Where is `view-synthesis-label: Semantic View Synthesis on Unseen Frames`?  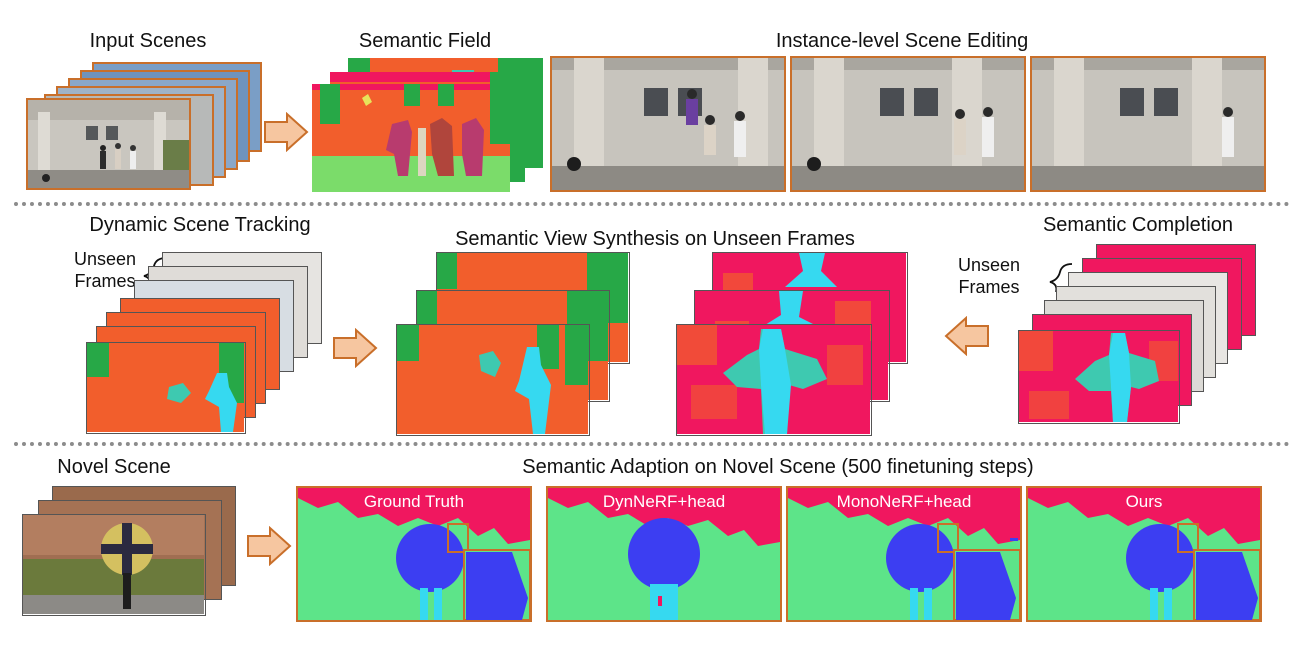 view-synthesis-label: Semantic View Synthesis on Unseen Frames is located at coordinates (655, 239).